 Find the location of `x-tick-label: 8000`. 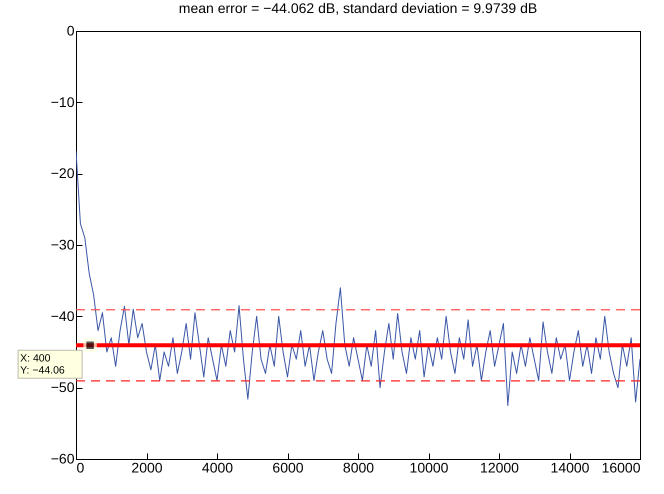

x-tick-label: 8000 is located at coordinates (358, 468).